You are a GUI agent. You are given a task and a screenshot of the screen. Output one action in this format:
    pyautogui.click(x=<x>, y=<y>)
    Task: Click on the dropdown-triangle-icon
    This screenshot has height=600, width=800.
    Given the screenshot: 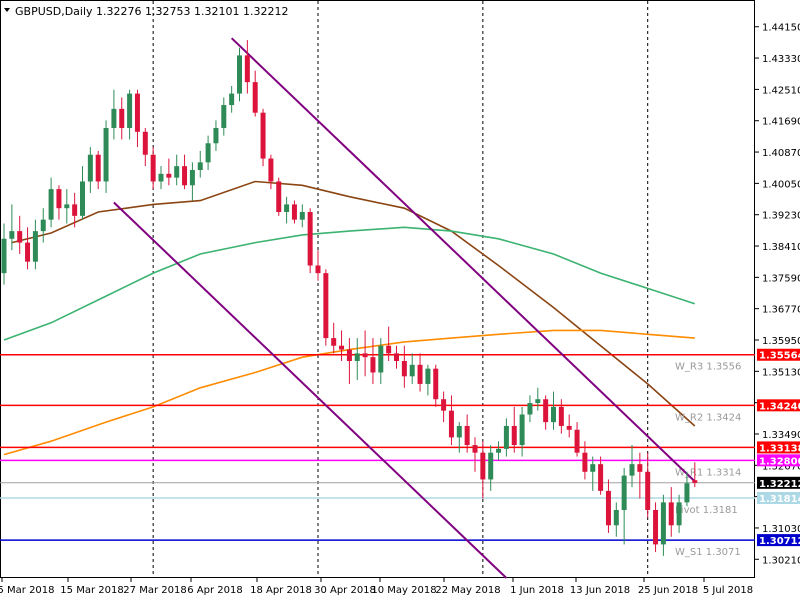 What is the action you would take?
    pyautogui.click(x=7, y=10)
    